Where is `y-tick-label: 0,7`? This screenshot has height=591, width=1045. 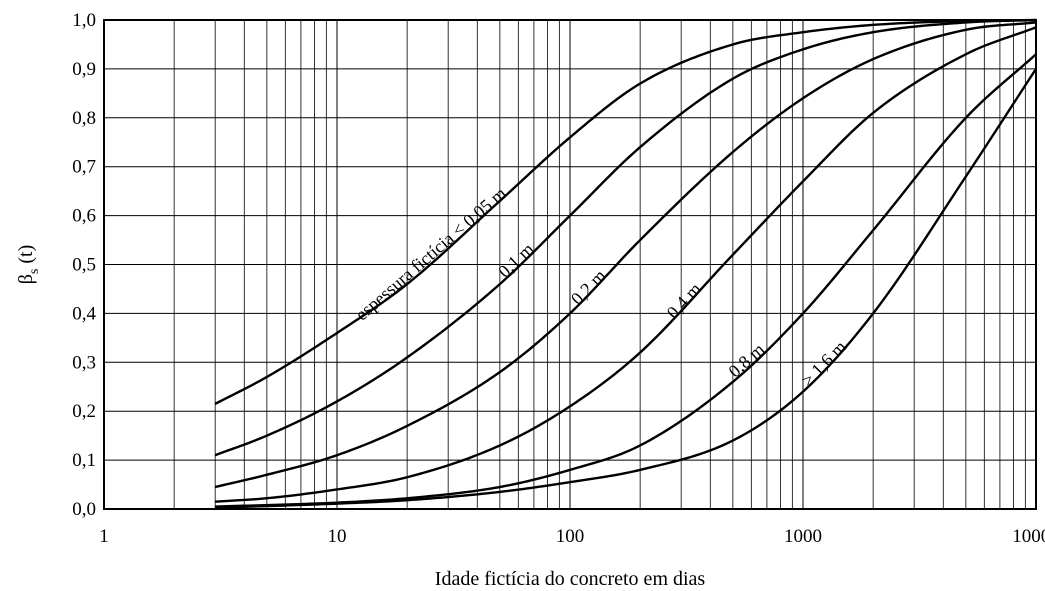
y-tick-label: 0,7 is located at coordinates (84, 167).